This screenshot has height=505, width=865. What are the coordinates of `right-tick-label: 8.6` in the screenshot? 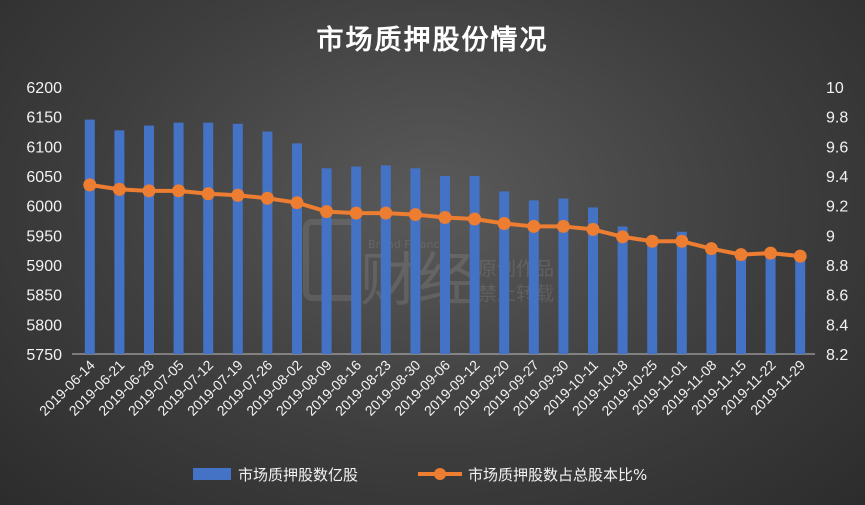 It's located at (837, 296).